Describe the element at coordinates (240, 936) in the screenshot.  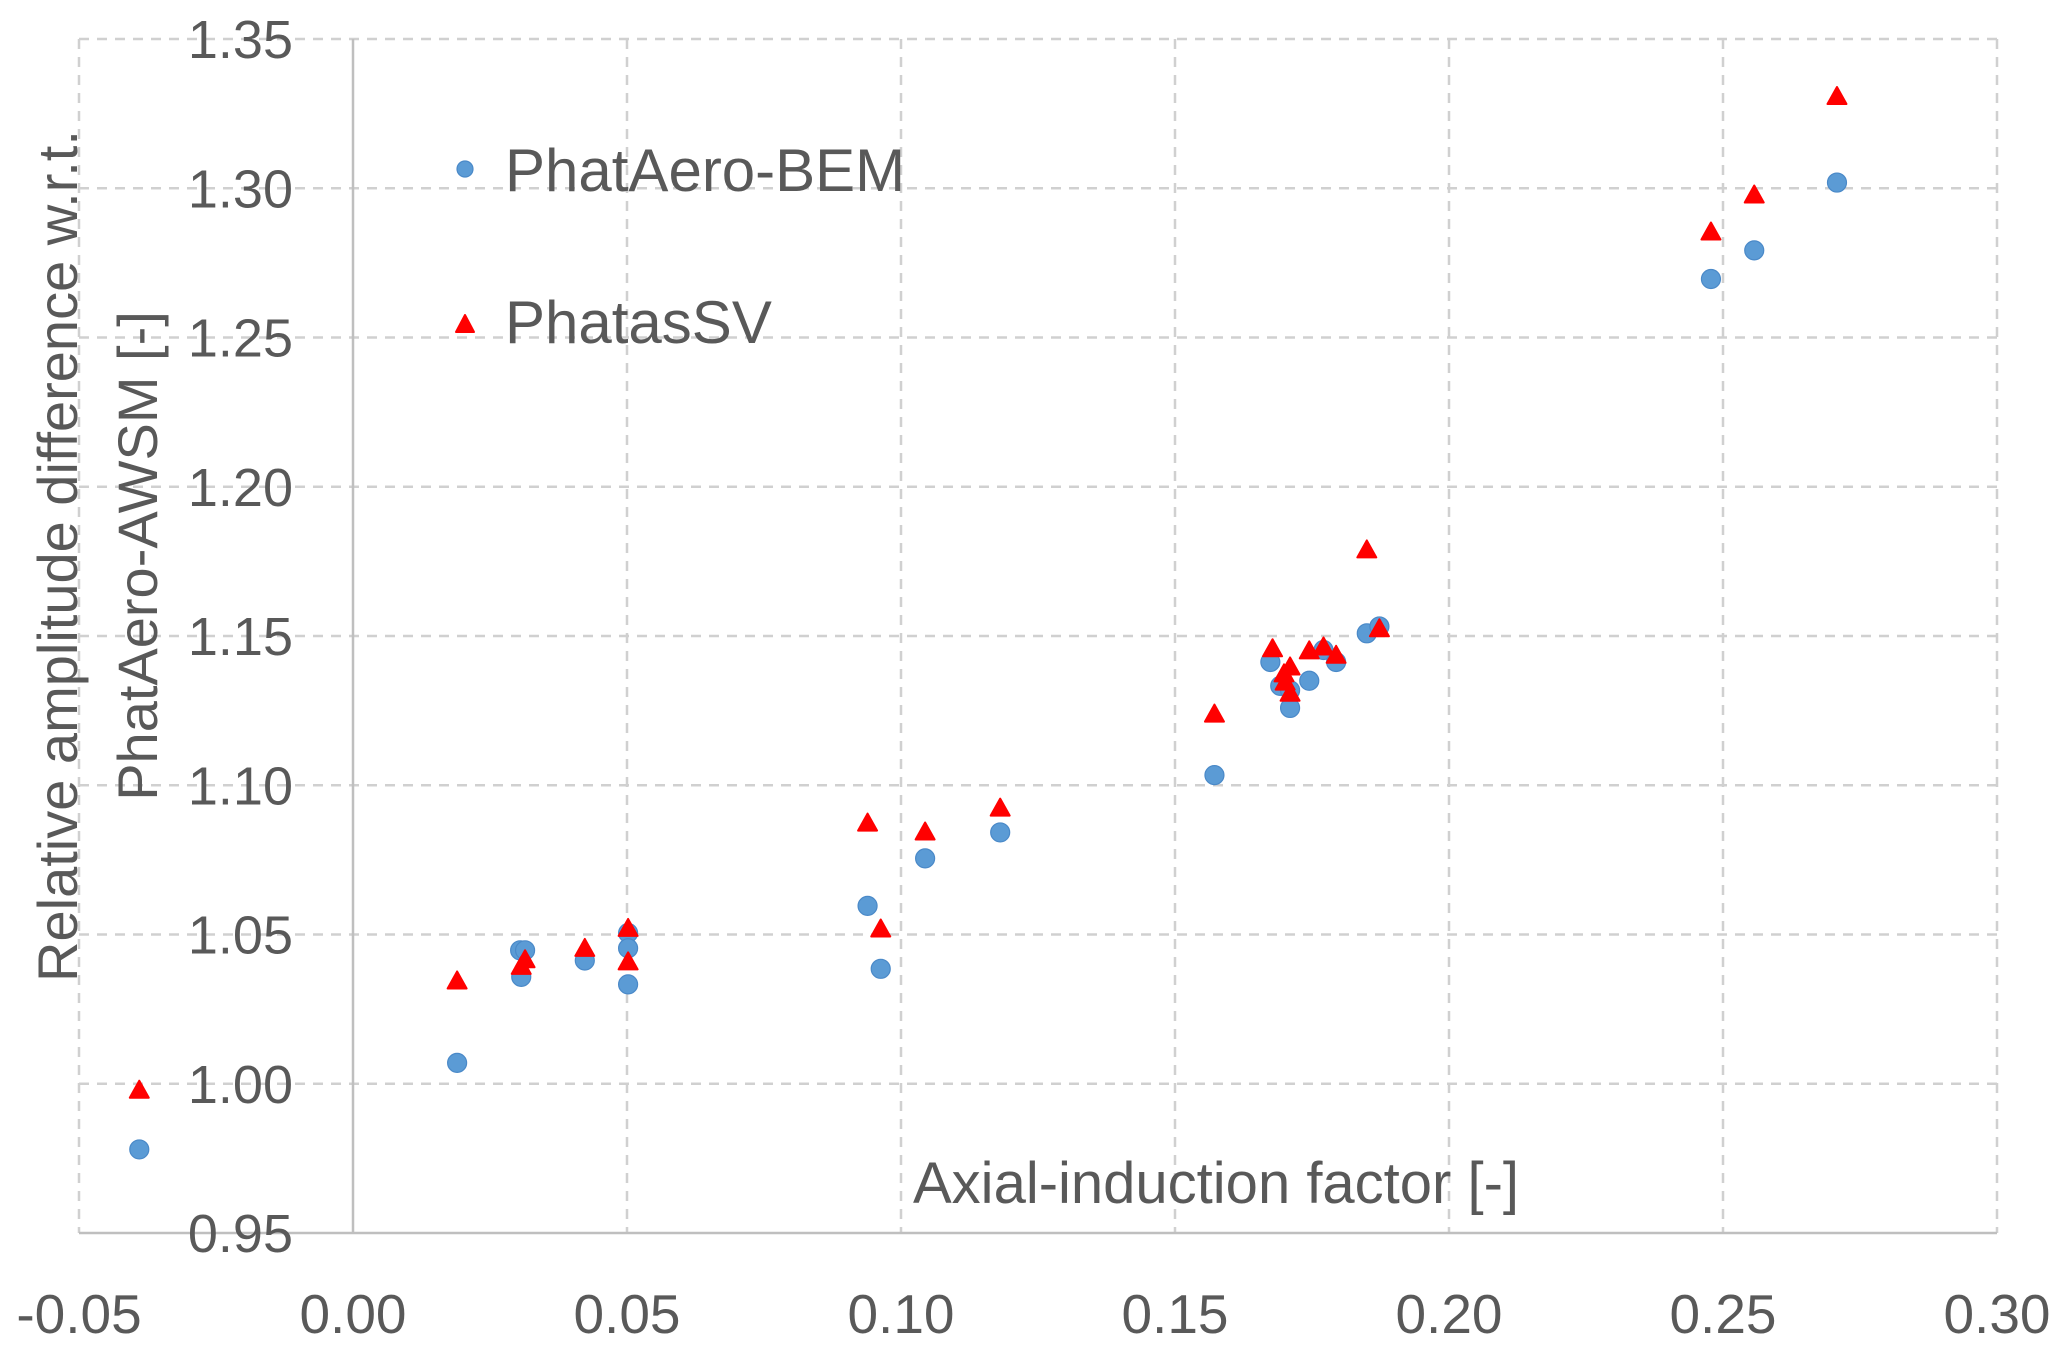
I see `y-tick-label: 1.05` at that location.